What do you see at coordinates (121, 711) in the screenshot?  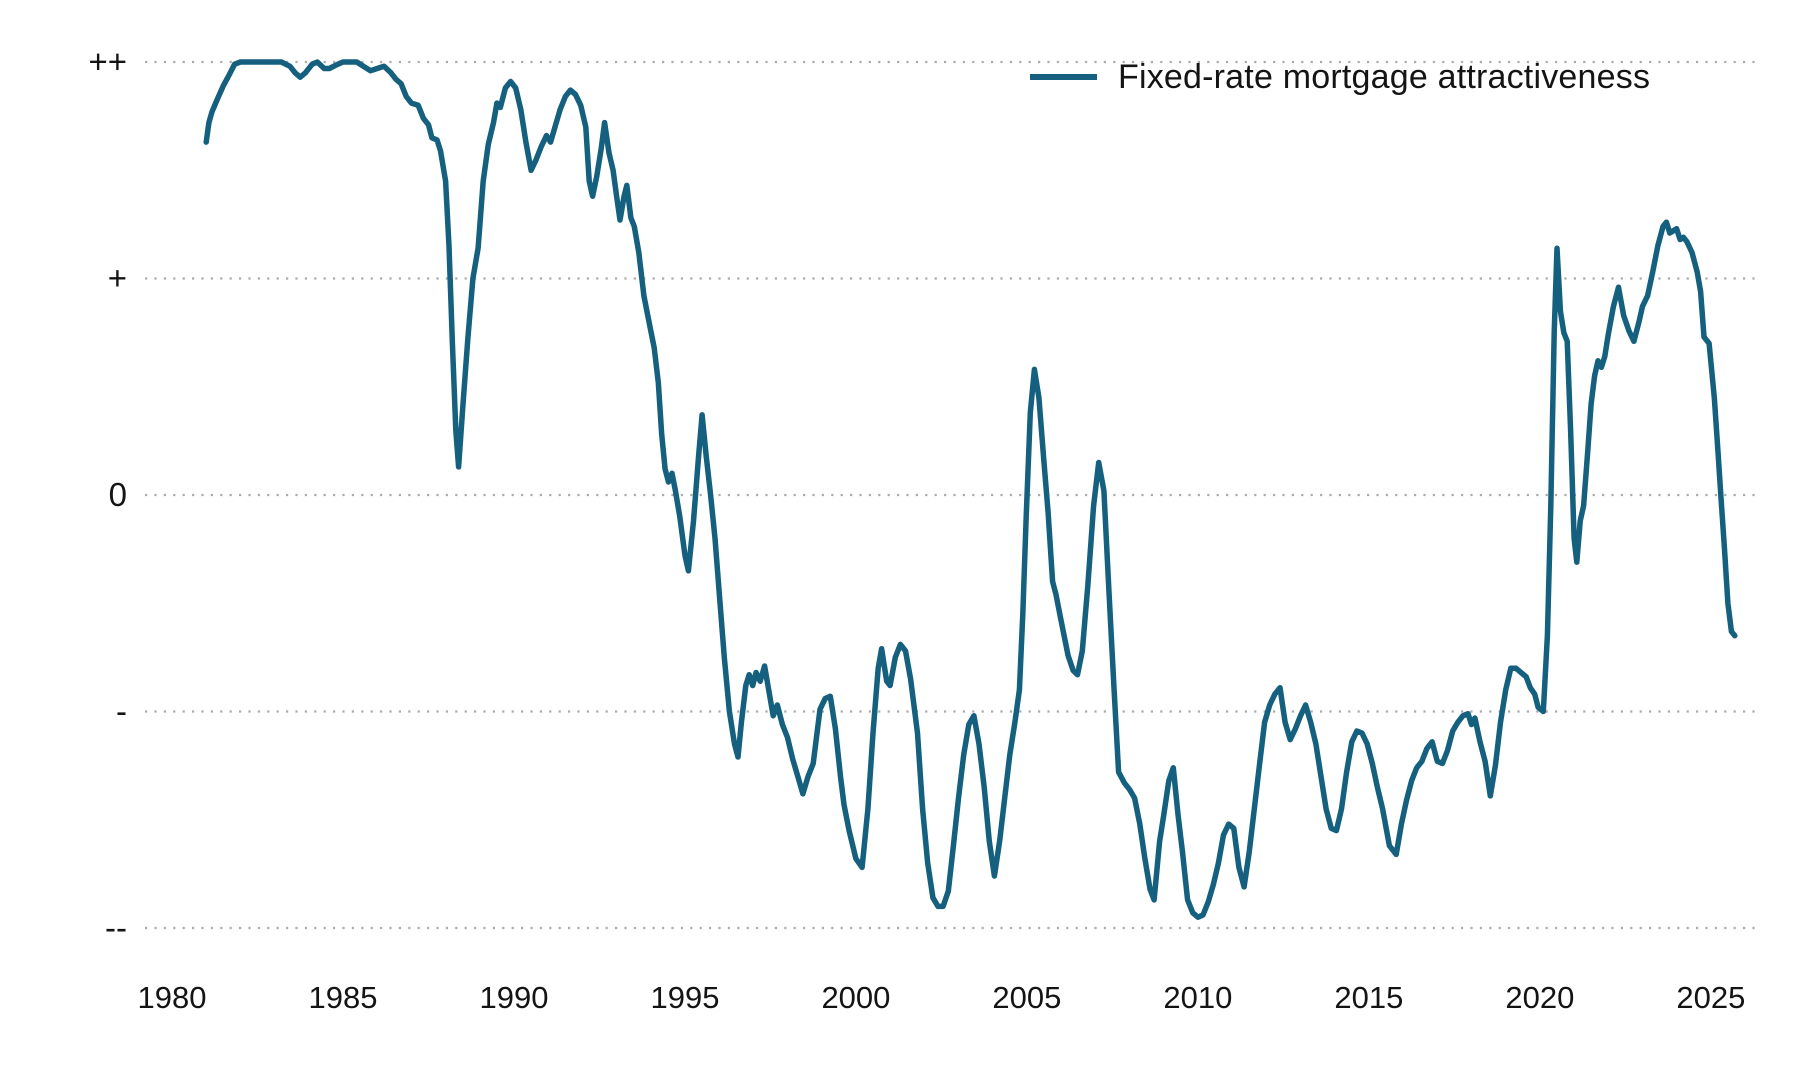 I see `y-tick-label: -` at bounding box center [121, 711].